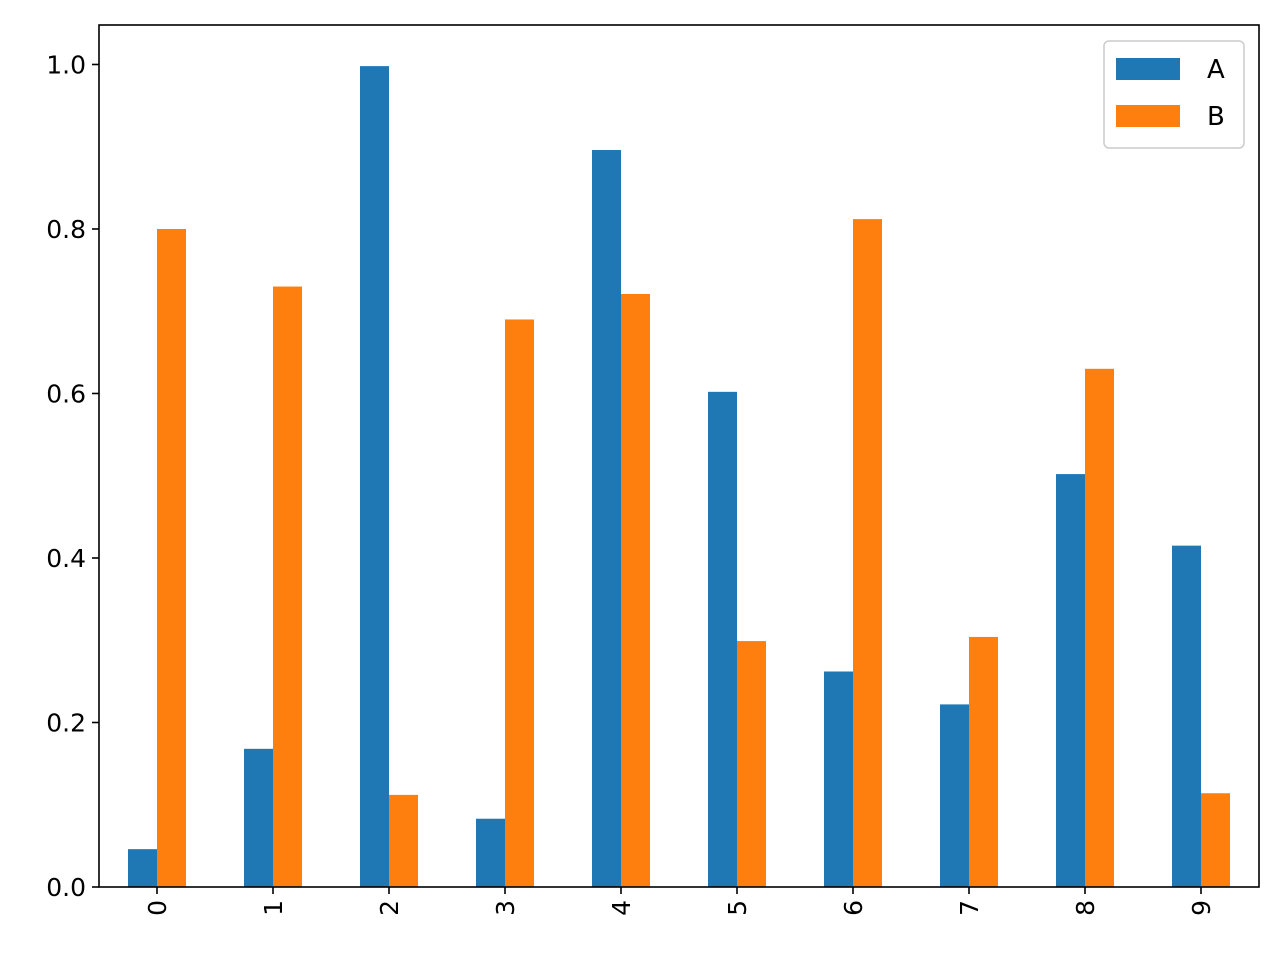 The height and width of the screenshot is (954, 1280). Describe the element at coordinates (621, 908) in the screenshot. I see `x-tick-label: 4` at that location.